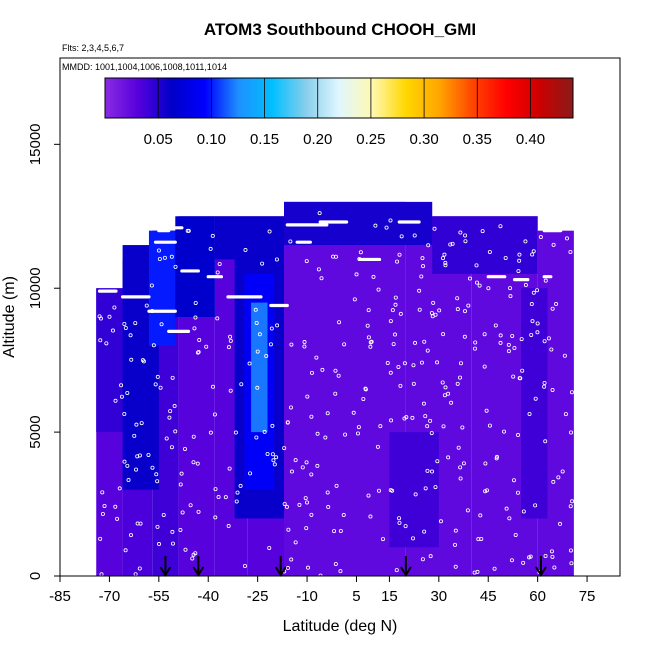  Describe the element at coordinates (158, 139) in the screenshot. I see `colorbar-tick-label: 0.05` at that location.